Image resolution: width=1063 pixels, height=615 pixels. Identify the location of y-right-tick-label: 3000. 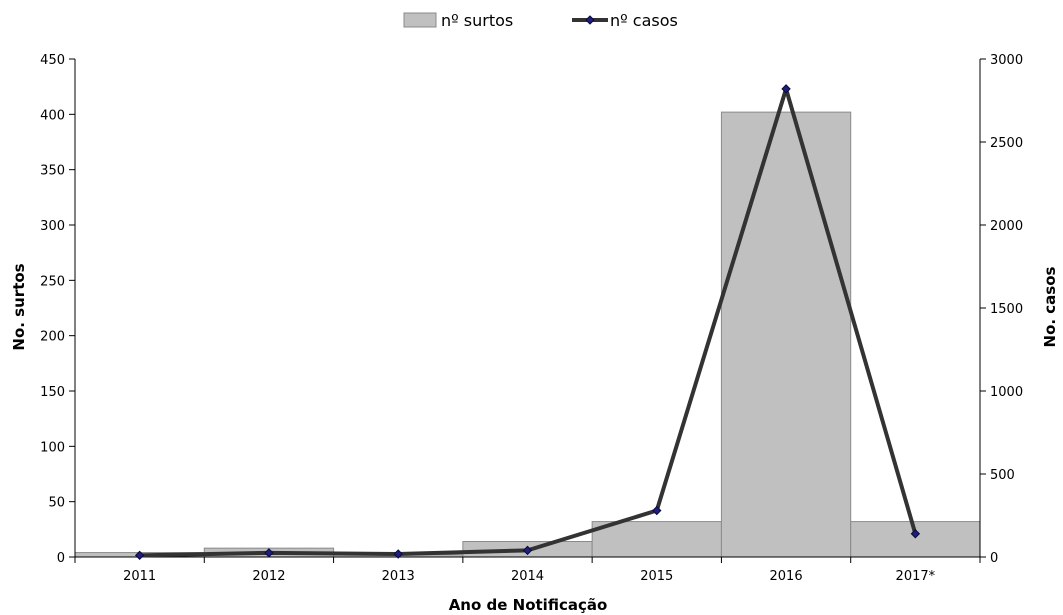
(1006, 60).